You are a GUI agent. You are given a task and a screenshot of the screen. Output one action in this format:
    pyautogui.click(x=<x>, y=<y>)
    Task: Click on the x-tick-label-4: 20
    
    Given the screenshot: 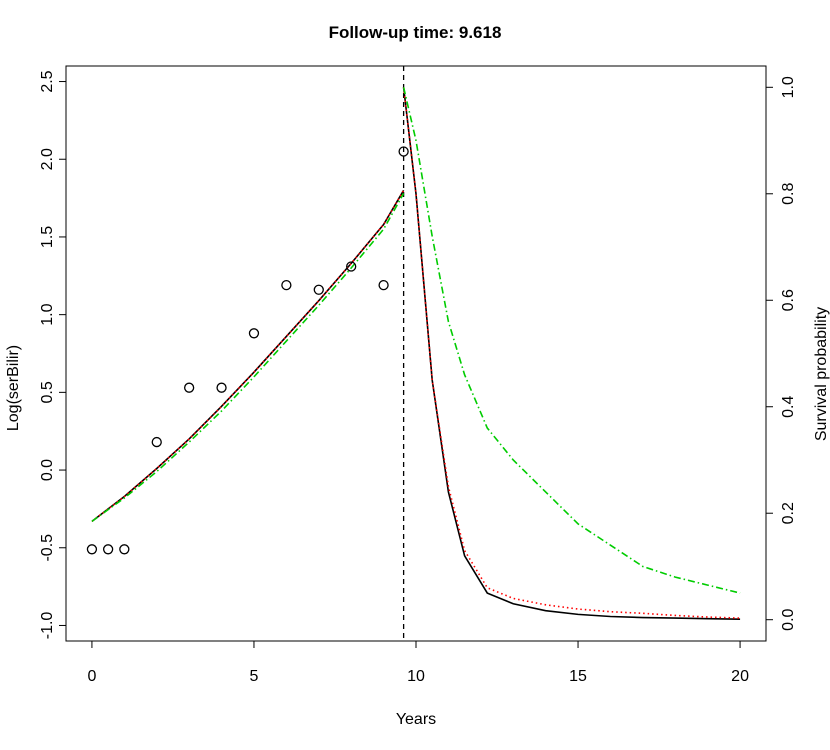 What is the action you would take?
    pyautogui.click(x=740, y=676)
    